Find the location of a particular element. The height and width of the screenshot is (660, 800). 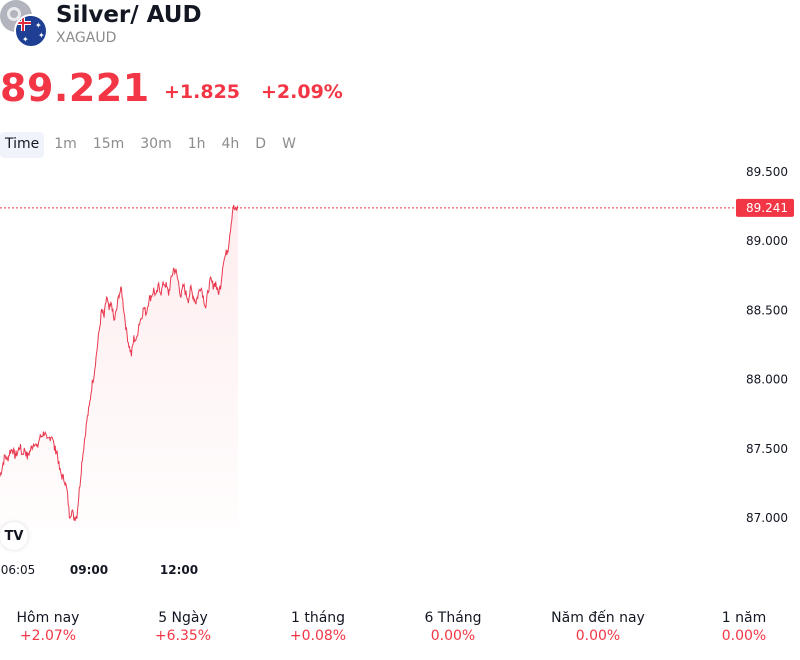

y-tick-label: 88.000 is located at coordinates (767, 380).